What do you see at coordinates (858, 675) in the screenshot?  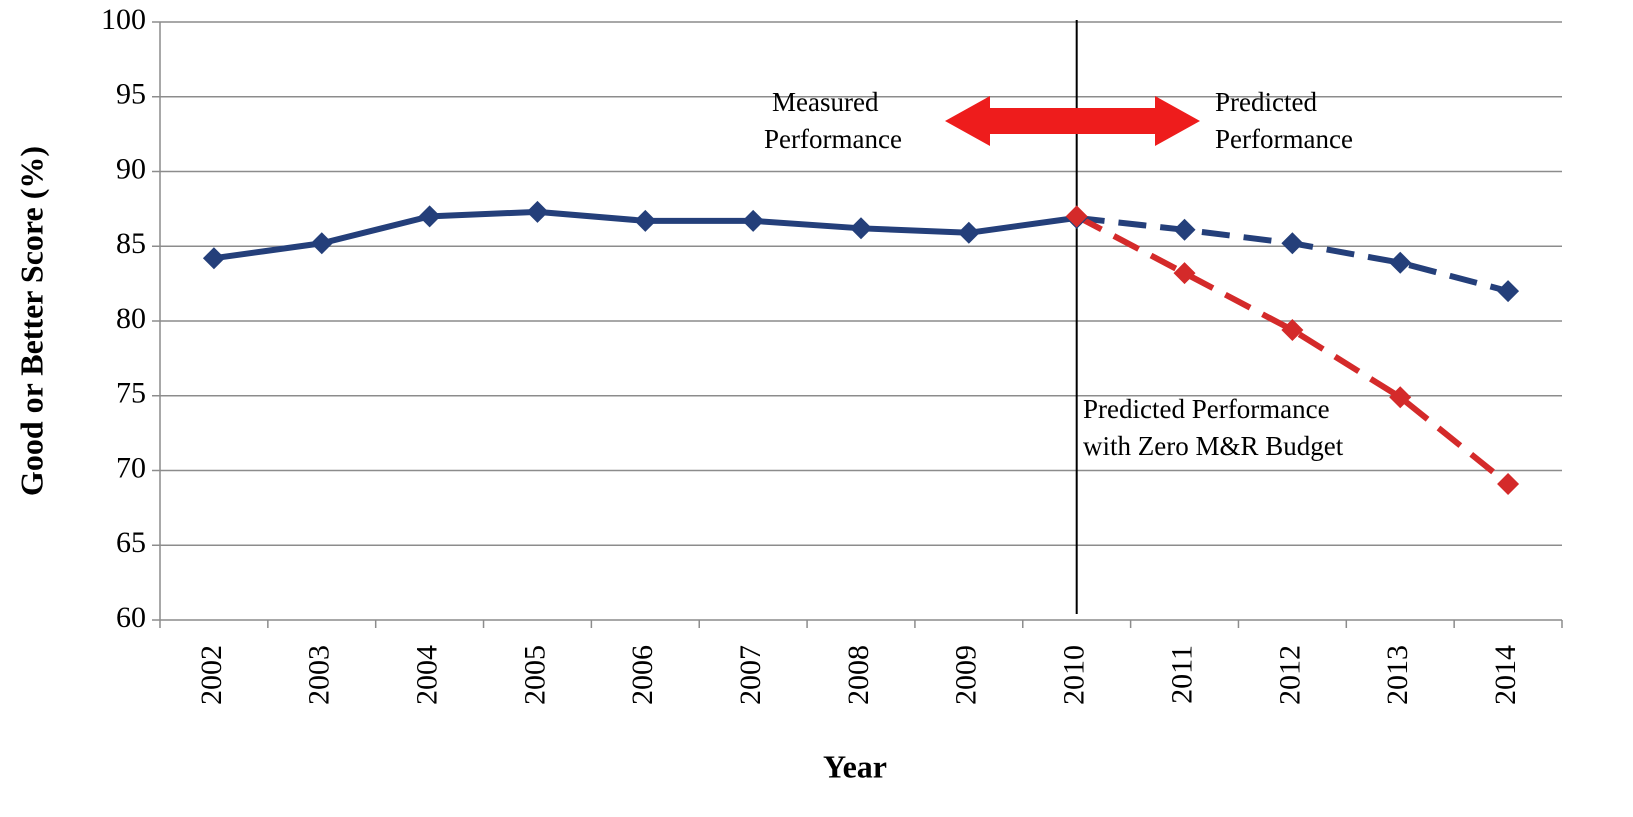 I see `x-tick-label: 2008` at bounding box center [858, 675].